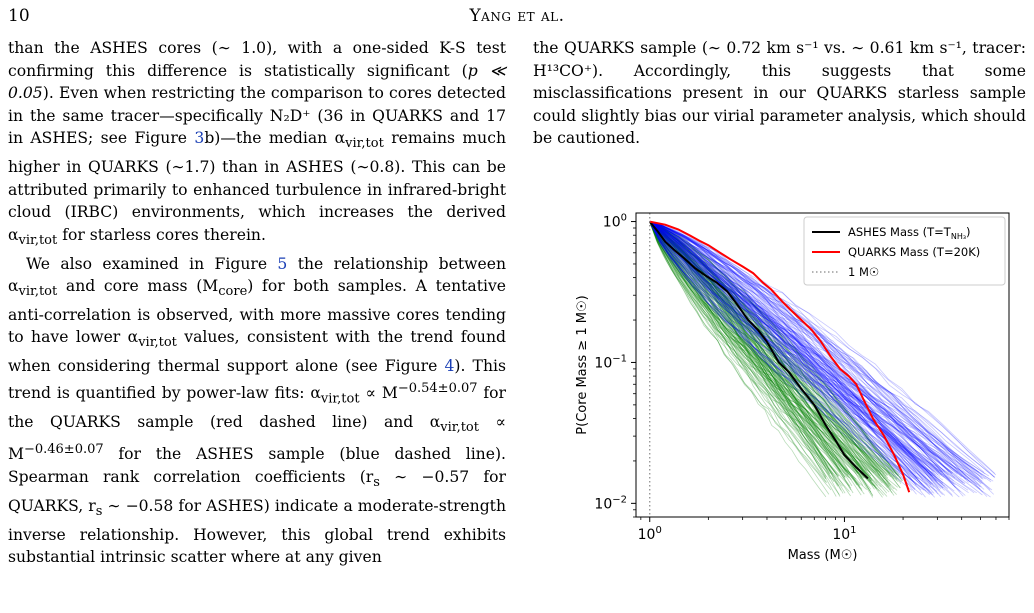  Describe the element at coordinates (282, 263) in the screenshot. I see `figure-ref-5: 5` at that location.